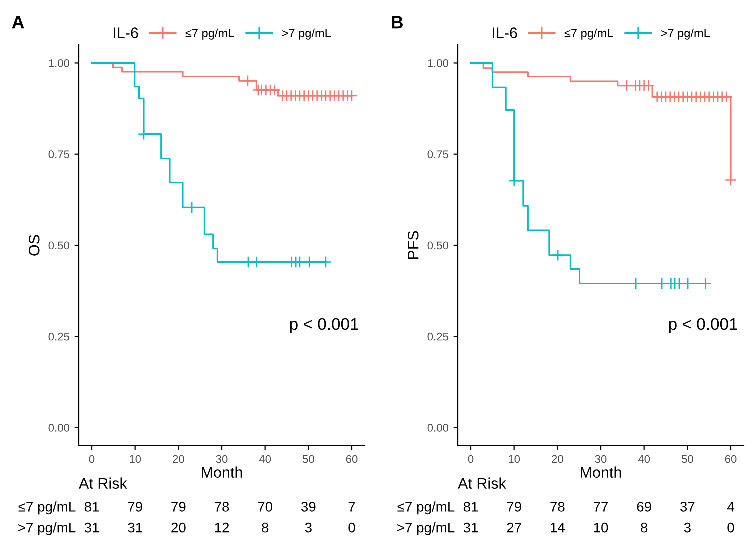  Describe the element at coordinates (601, 507) in the screenshot. I see `text: 77` at that location.